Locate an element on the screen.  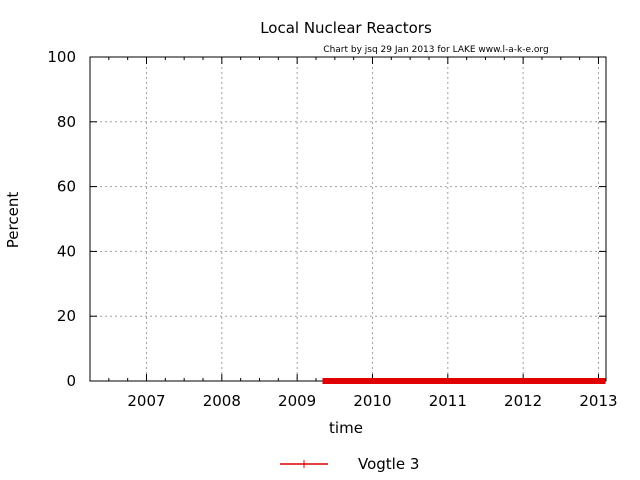
y-tick-label-40: 40 is located at coordinates (66, 251).